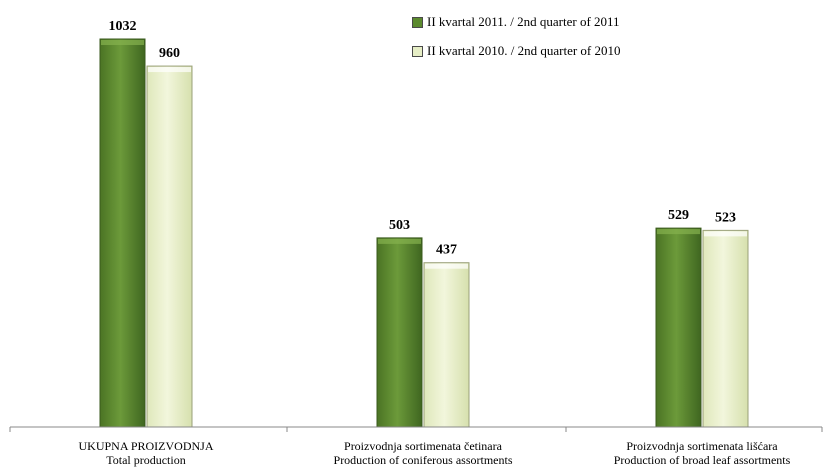  I want to click on bar-cap-2010-cat1, so click(169, 70).